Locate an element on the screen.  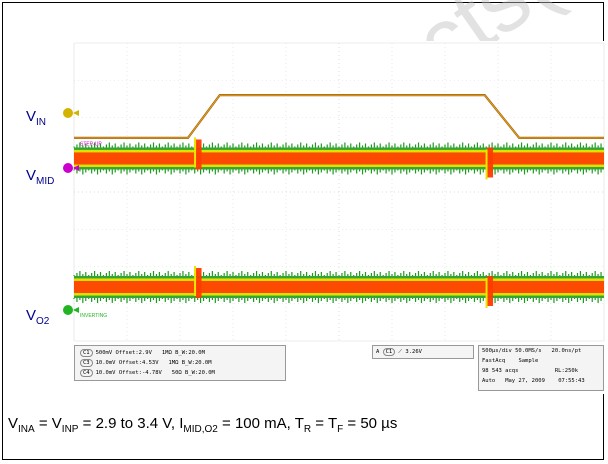
tag-inverting: INVERTING is located at coordinates (93, 316).